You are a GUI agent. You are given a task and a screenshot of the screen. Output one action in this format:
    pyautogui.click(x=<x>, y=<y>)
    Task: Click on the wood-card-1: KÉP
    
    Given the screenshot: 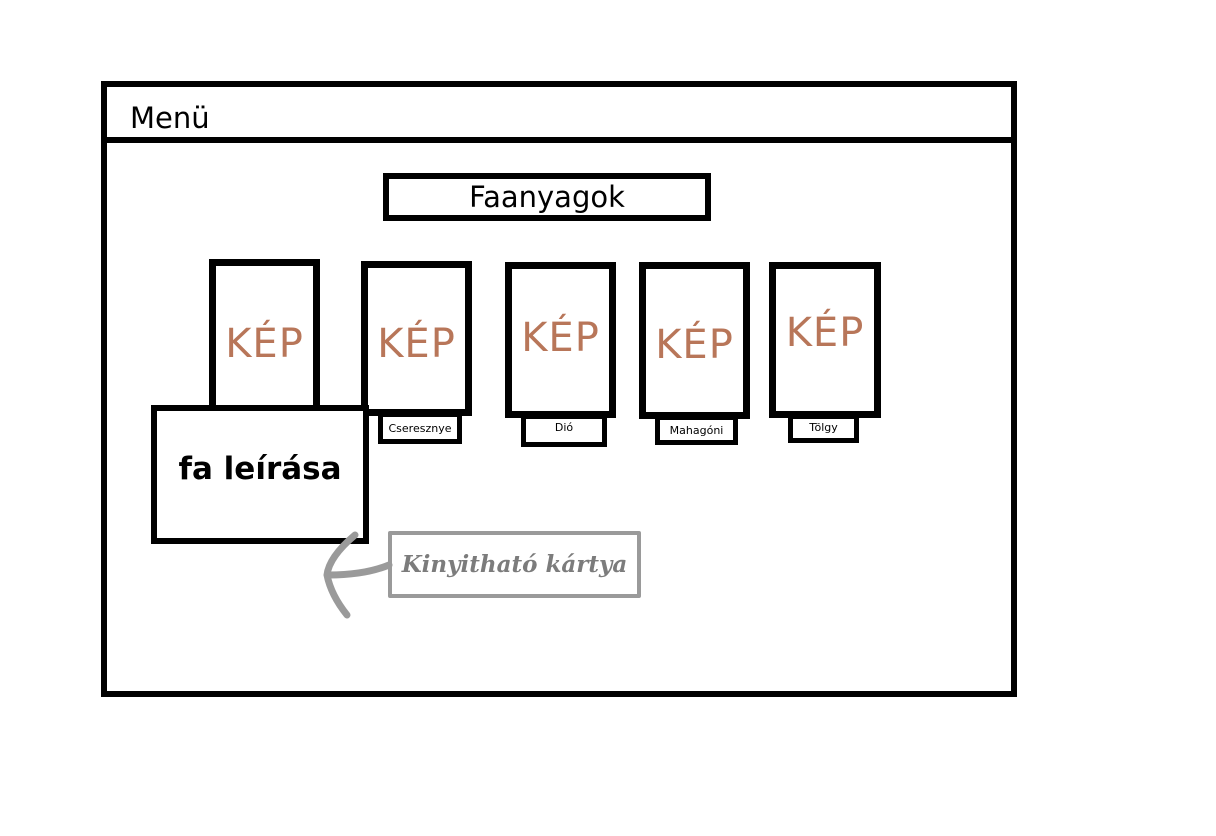 What is the action you would take?
    pyautogui.click(x=264, y=339)
    